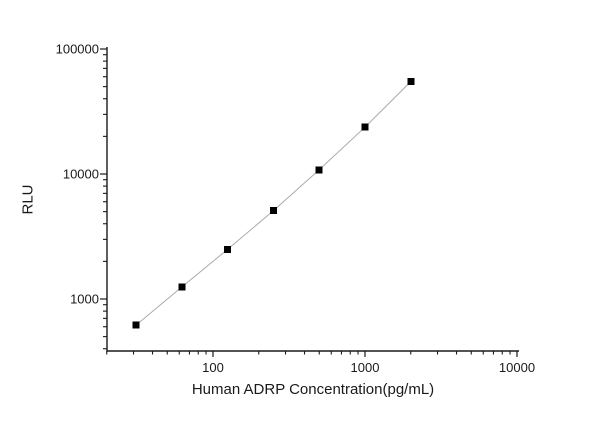 This screenshot has width=600, height=421. What do you see at coordinates (365, 367) in the screenshot?
I see `x-tick-label: 1000` at bounding box center [365, 367].